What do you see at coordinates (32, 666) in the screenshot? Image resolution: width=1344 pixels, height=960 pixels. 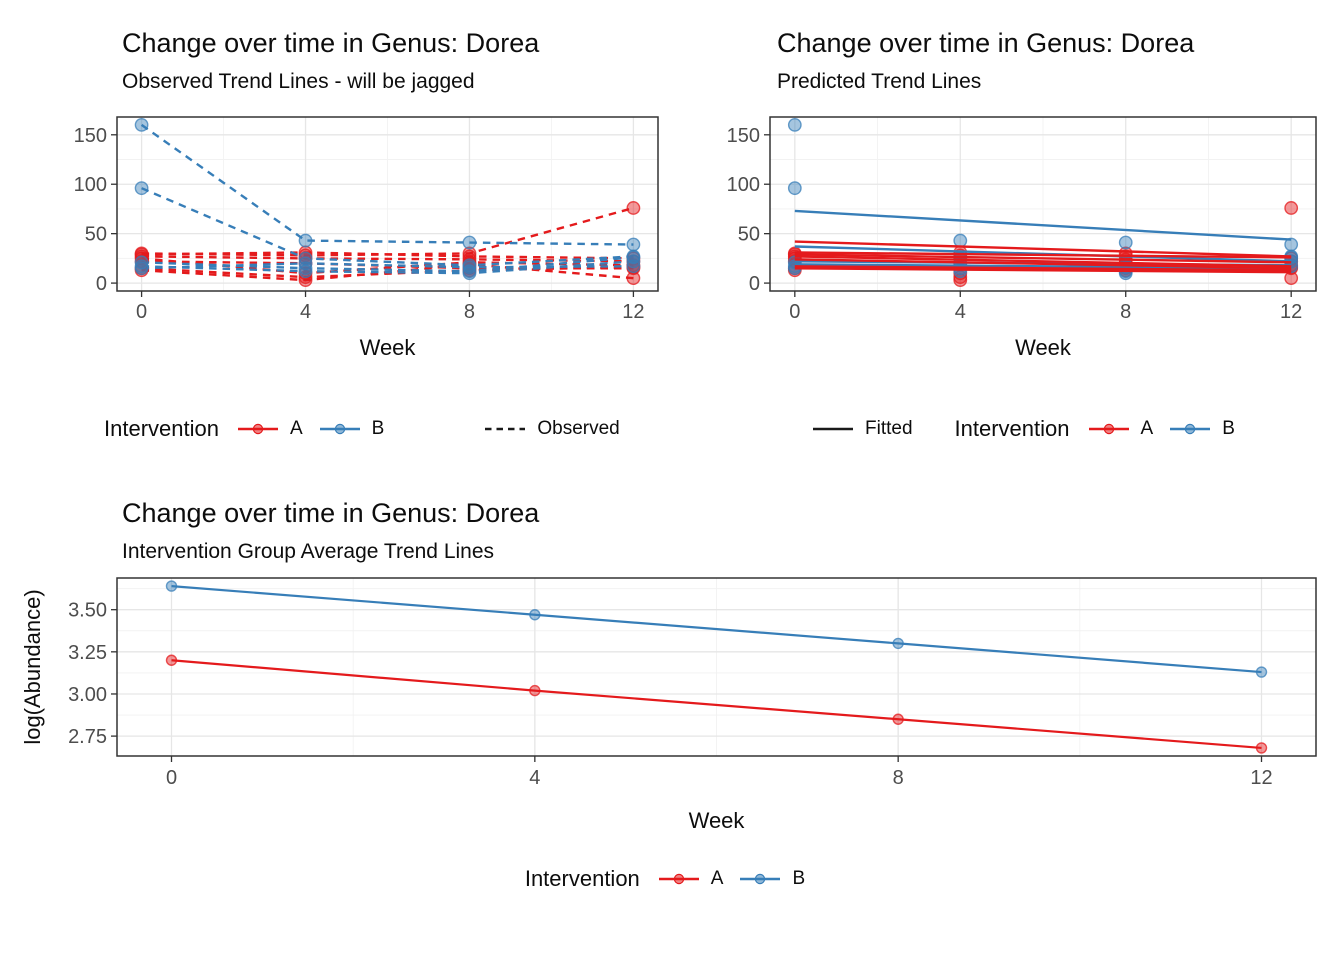 I see `y-axis-title: log(Abundance)` at bounding box center [32, 666].